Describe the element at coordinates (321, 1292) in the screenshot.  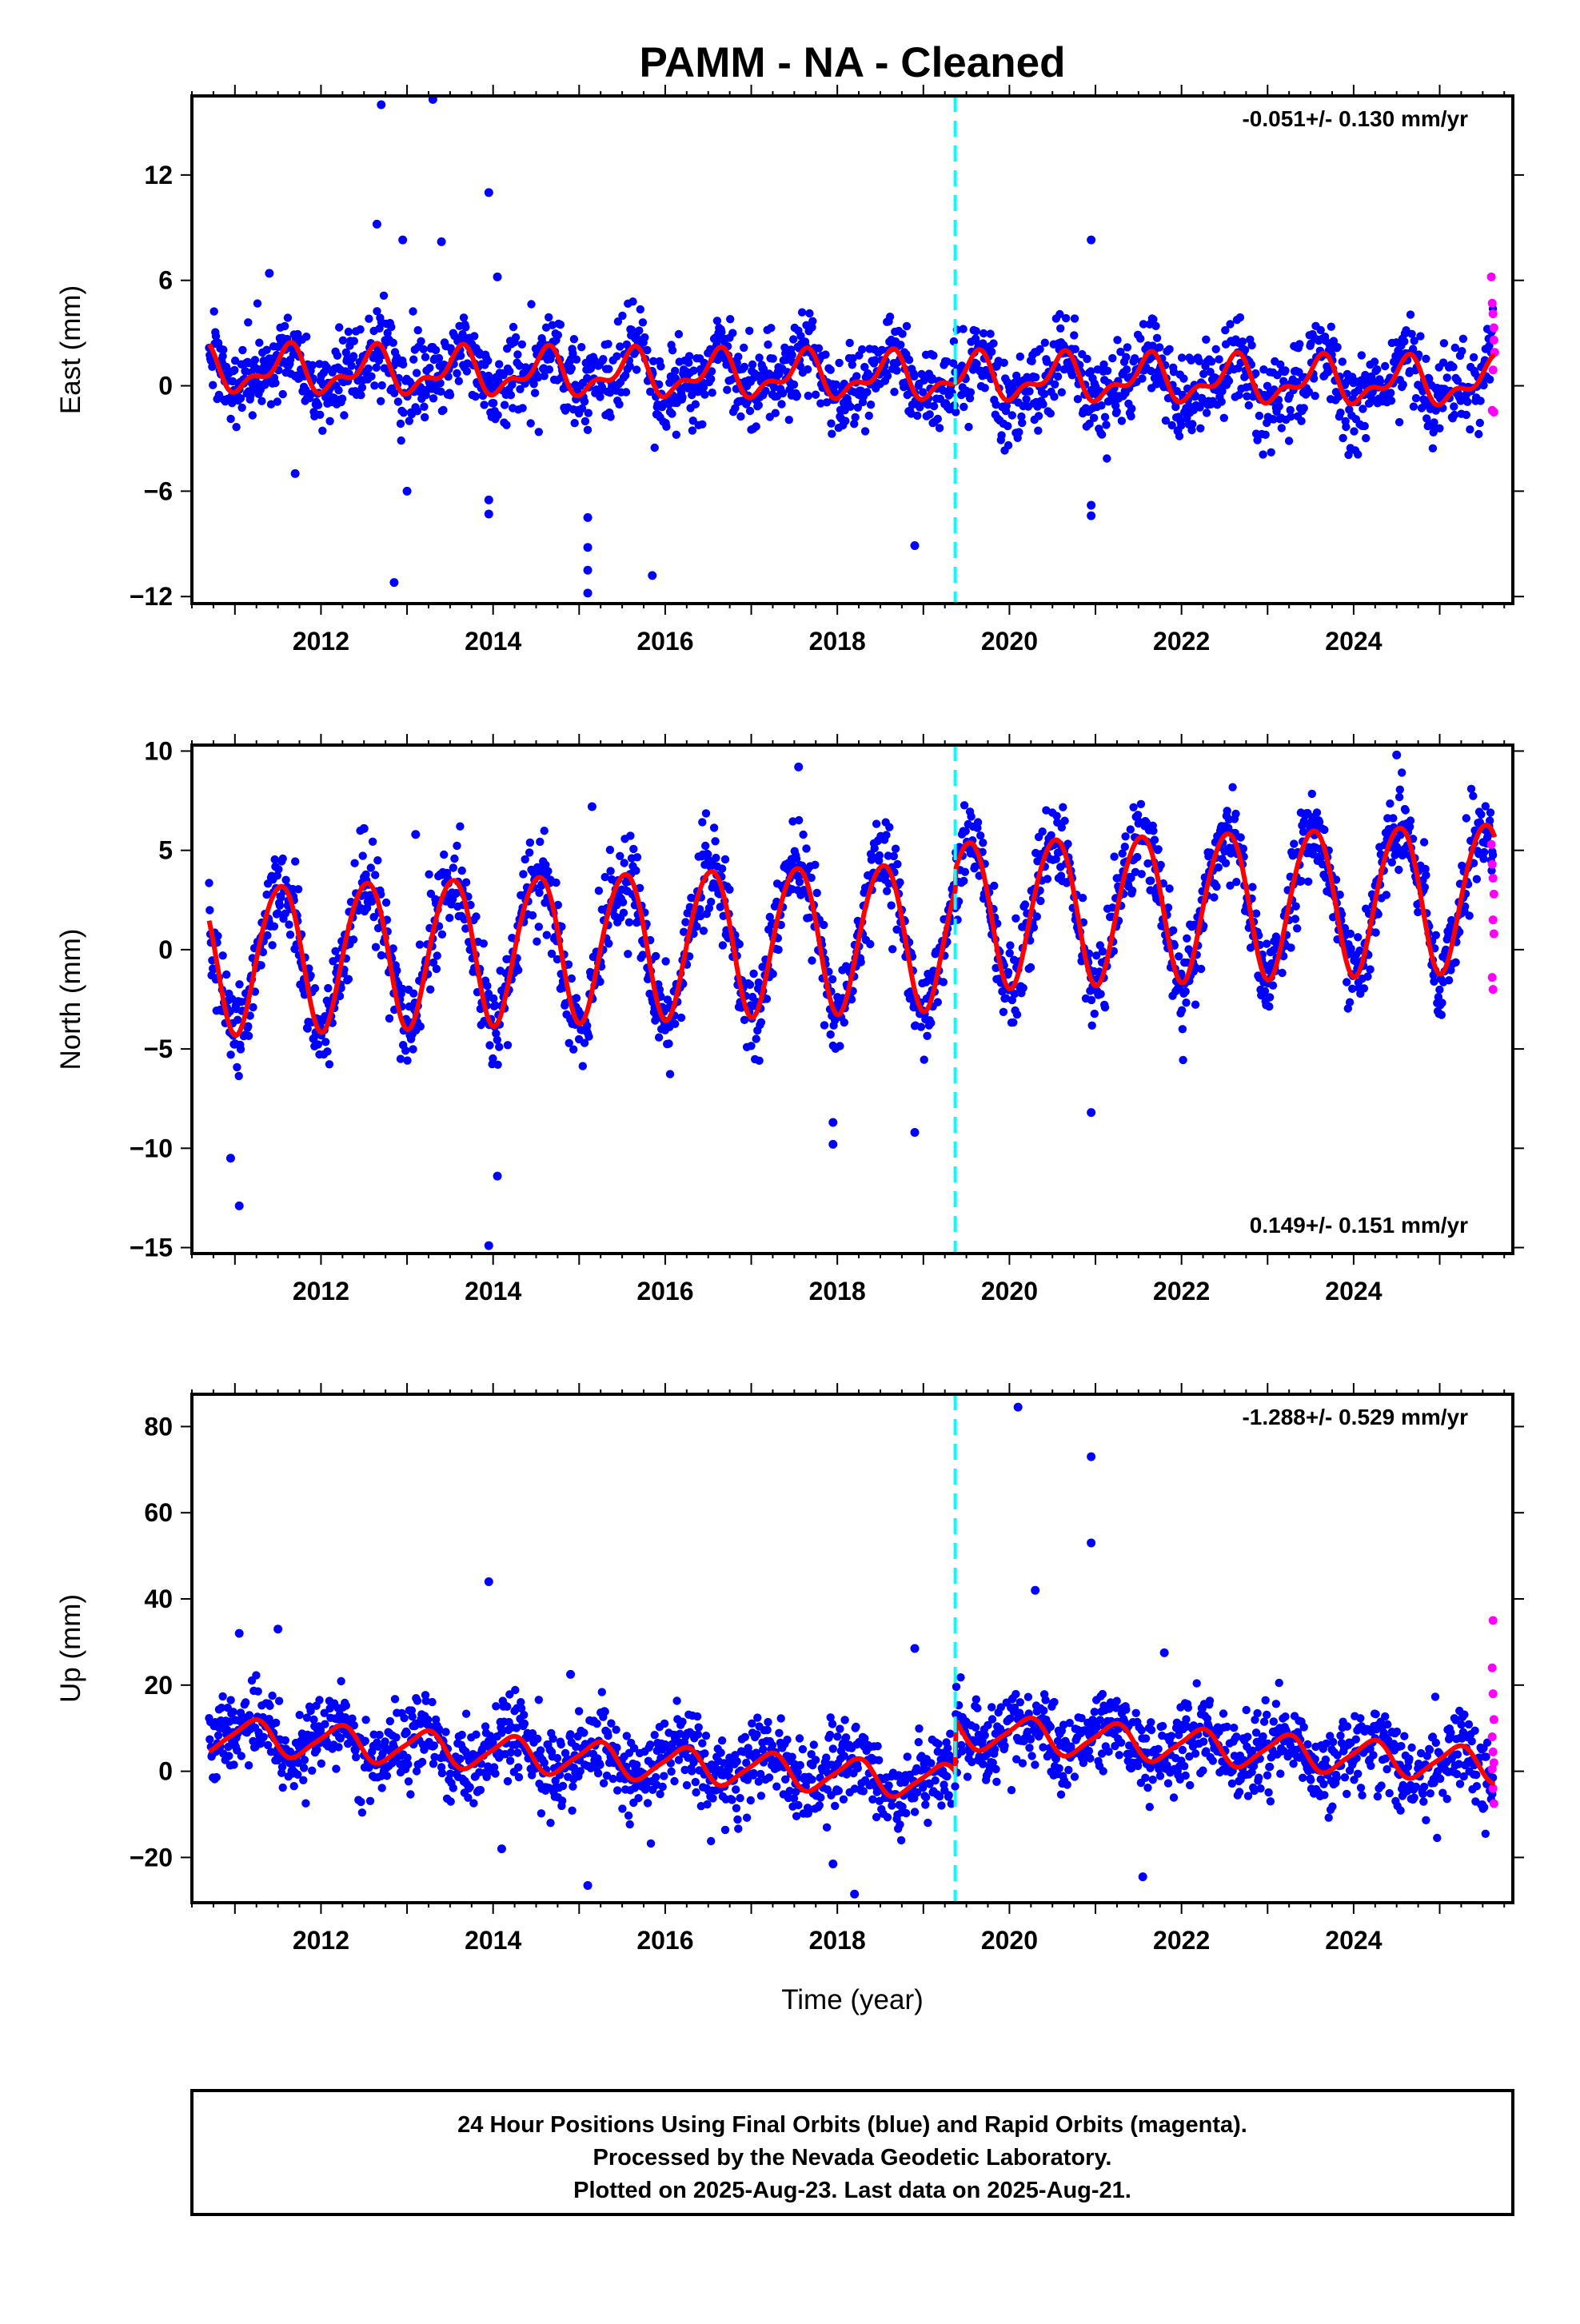
I see `x-tick-label: 2012` at that location.